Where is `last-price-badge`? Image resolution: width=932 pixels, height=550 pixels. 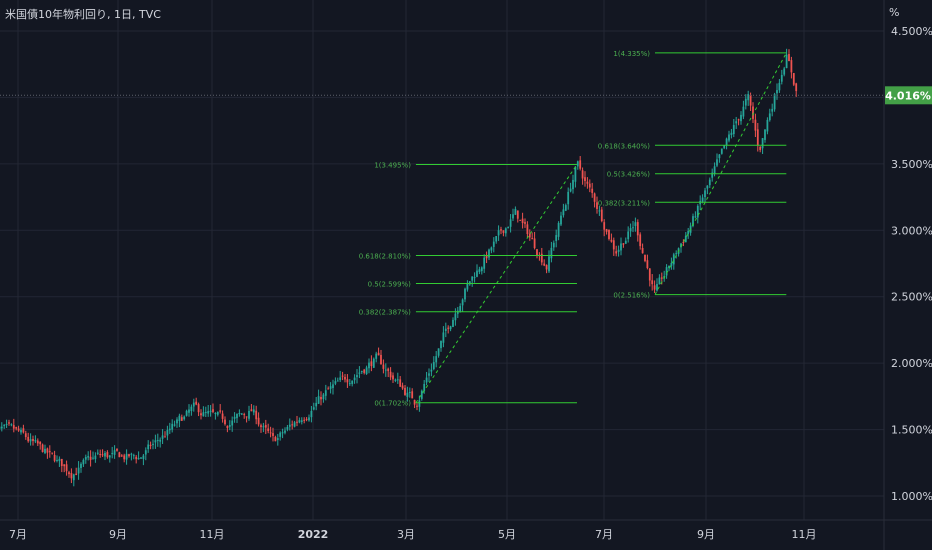 last-price-badge is located at coordinates (908, 95).